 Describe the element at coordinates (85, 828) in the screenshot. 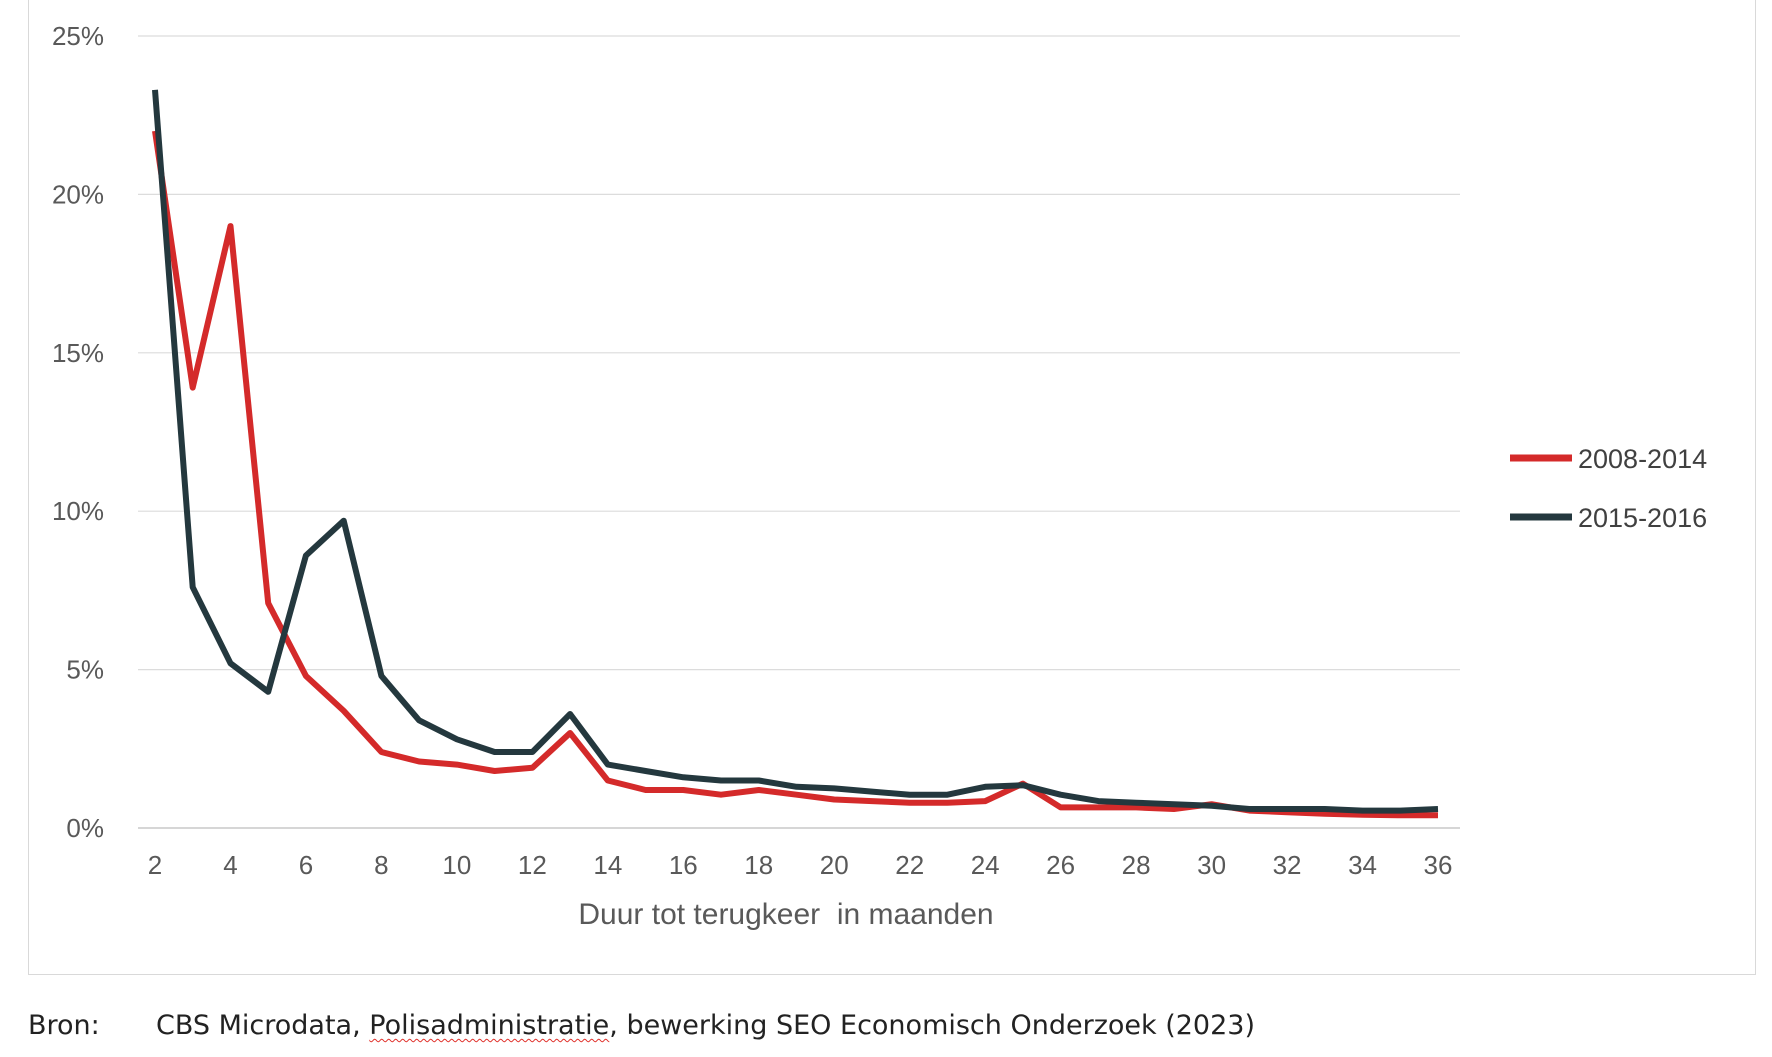

I see `y-tick-label: 0%` at that location.